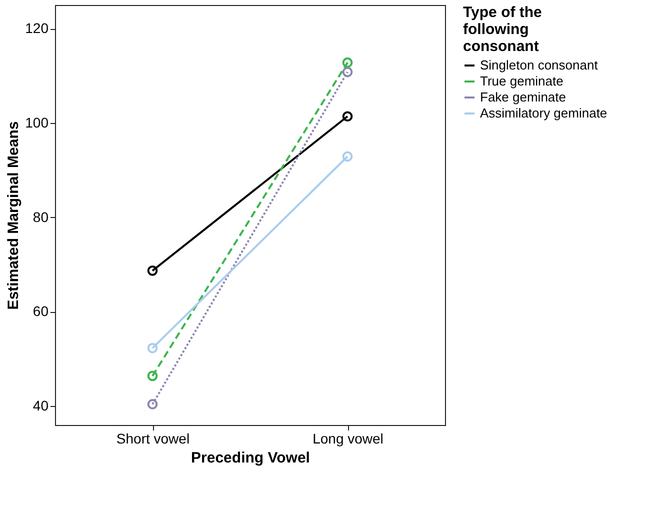 The width and height of the screenshot is (657, 509). I want to click on x-tick-label: Short vowel, so click(153, 438).